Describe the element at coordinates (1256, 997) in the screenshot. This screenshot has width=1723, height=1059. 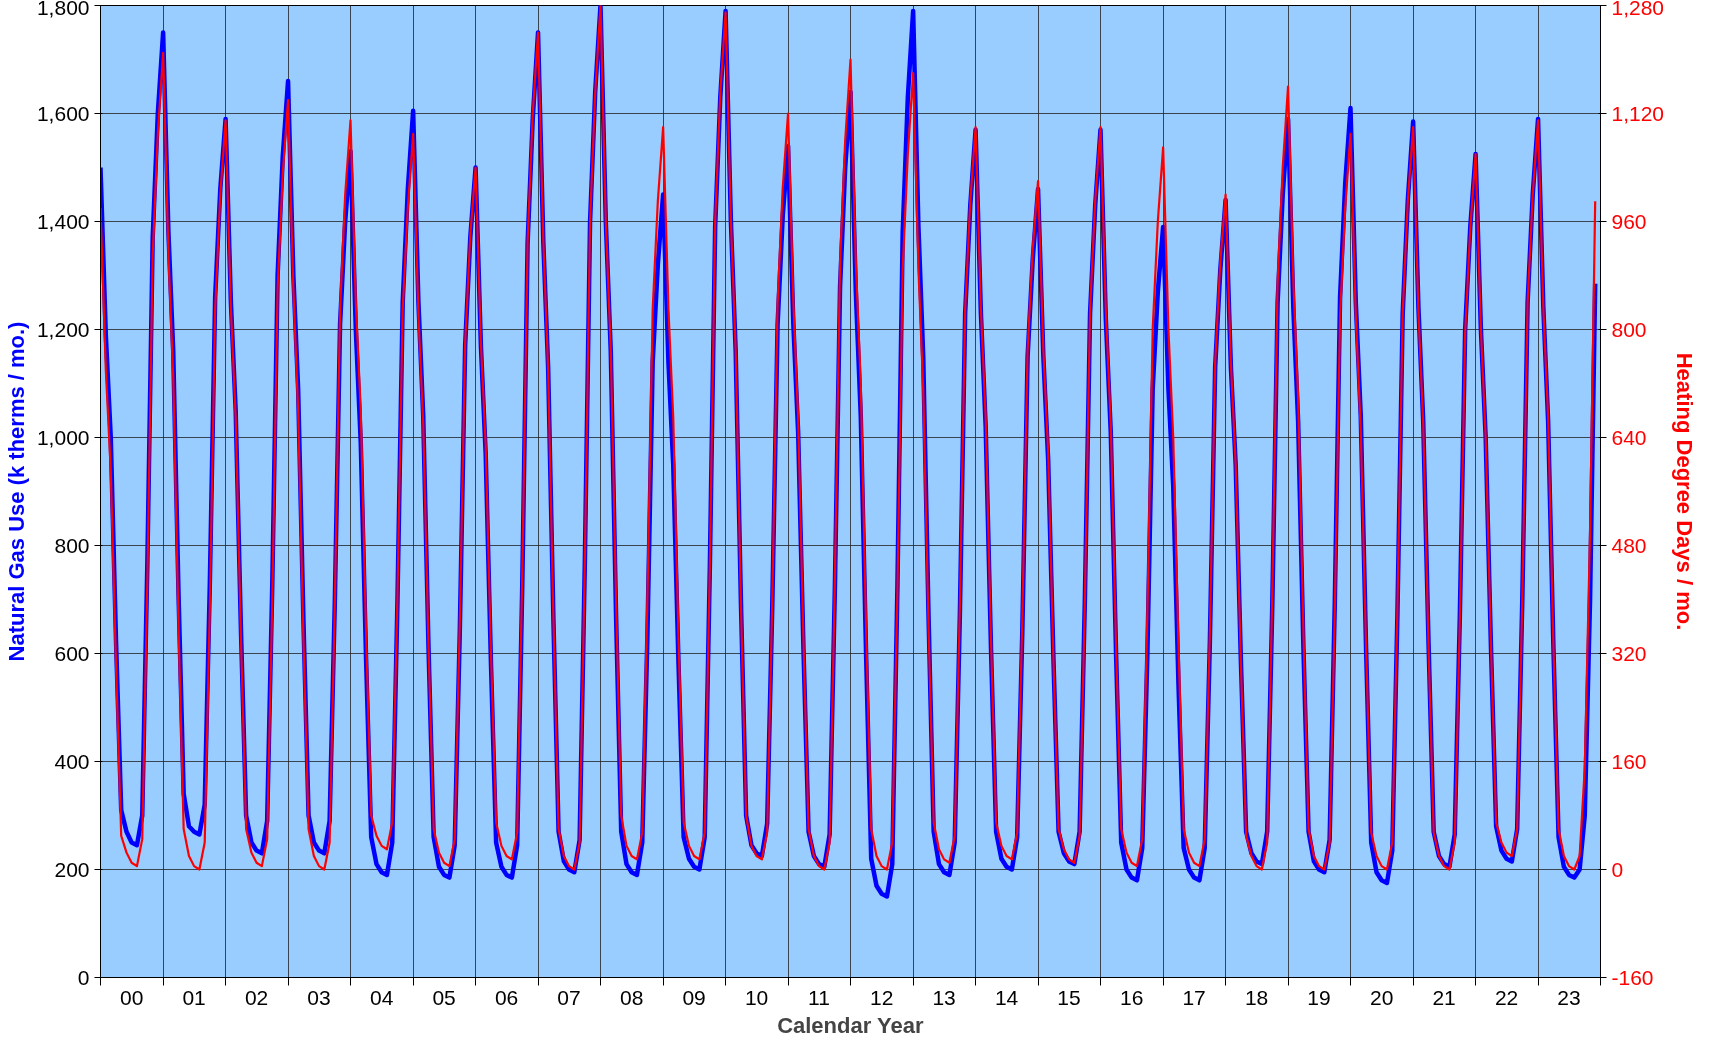
I see `x-tick-label: 18` at that location.